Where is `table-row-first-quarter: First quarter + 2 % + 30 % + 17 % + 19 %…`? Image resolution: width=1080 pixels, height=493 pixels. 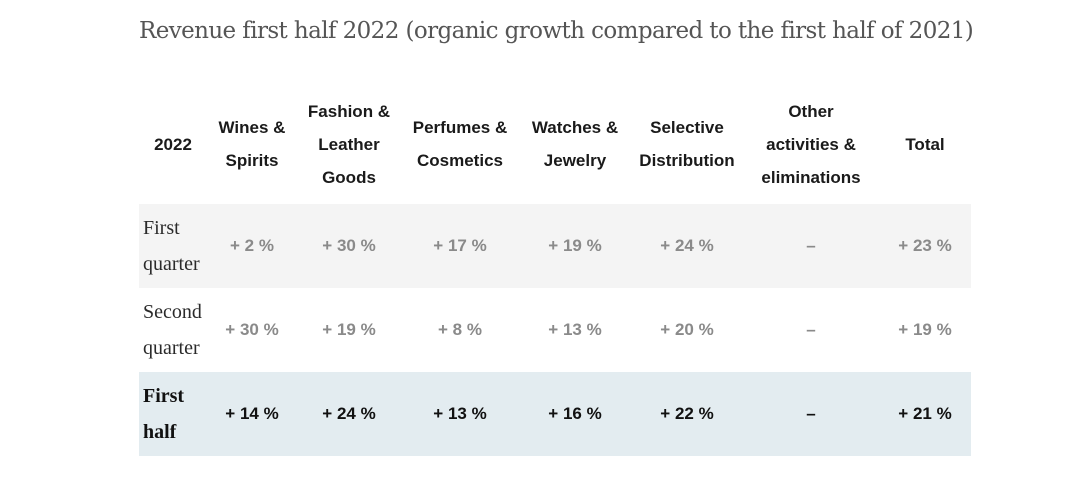
table-row-first-quarter: First quarter + 2 % + 30 % + 17 % + 19 %… is located at coordinates (555, 246).